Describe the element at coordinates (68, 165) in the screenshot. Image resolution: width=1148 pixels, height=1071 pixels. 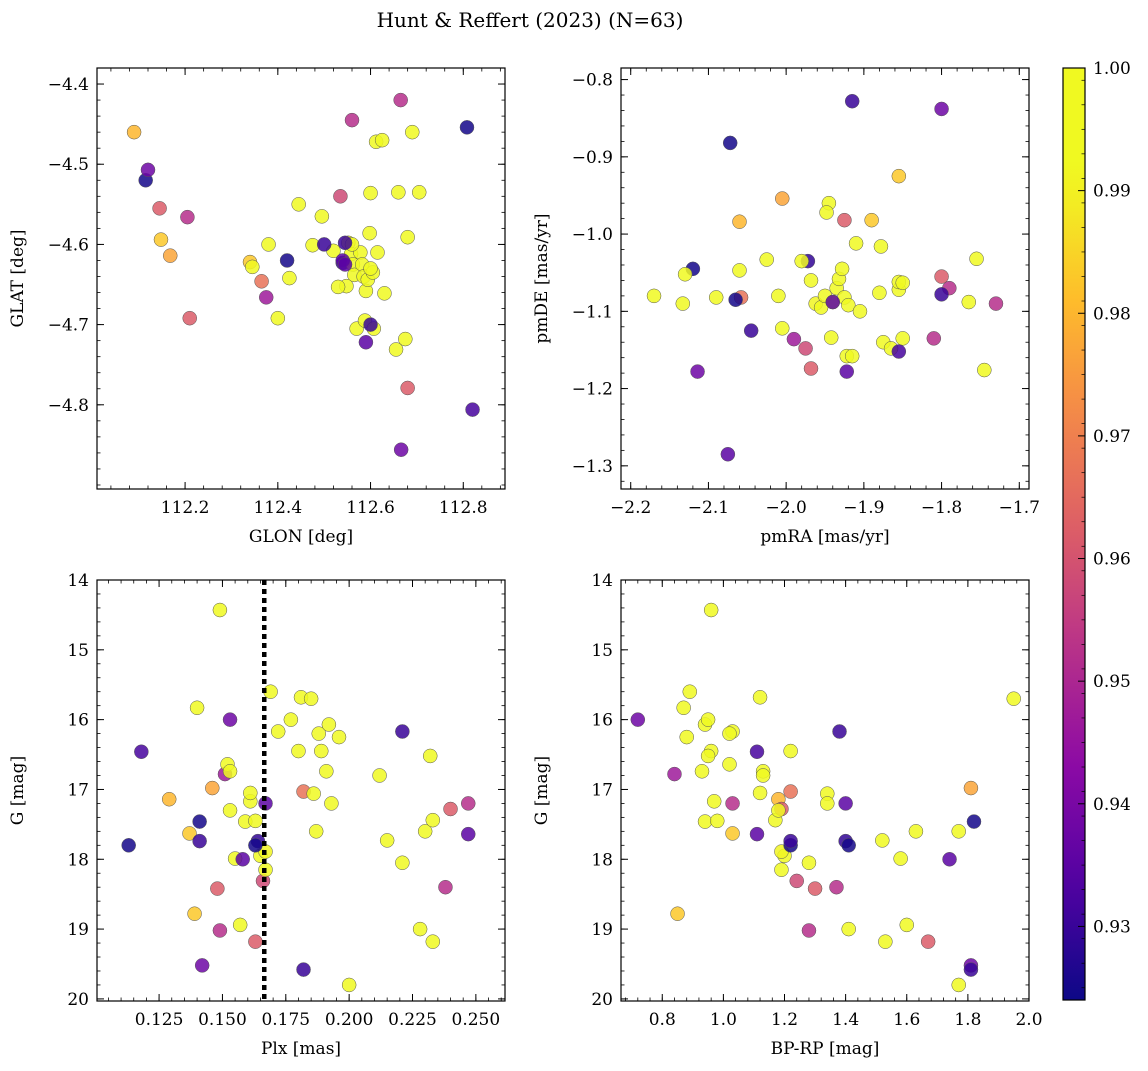
I see `y-tick-label: −4.5` at that location.